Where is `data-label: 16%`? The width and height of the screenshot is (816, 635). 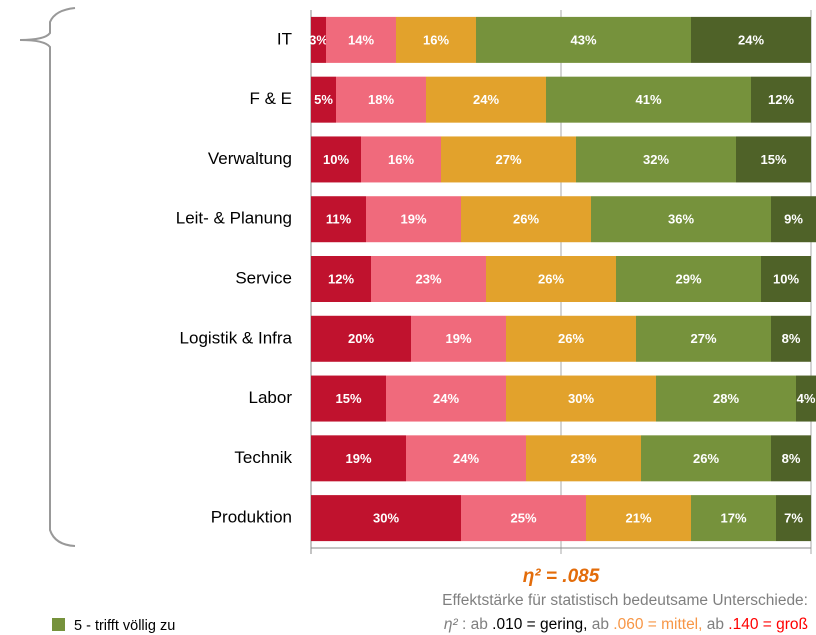 data-label: 16% is located at coordinates (436, 39).